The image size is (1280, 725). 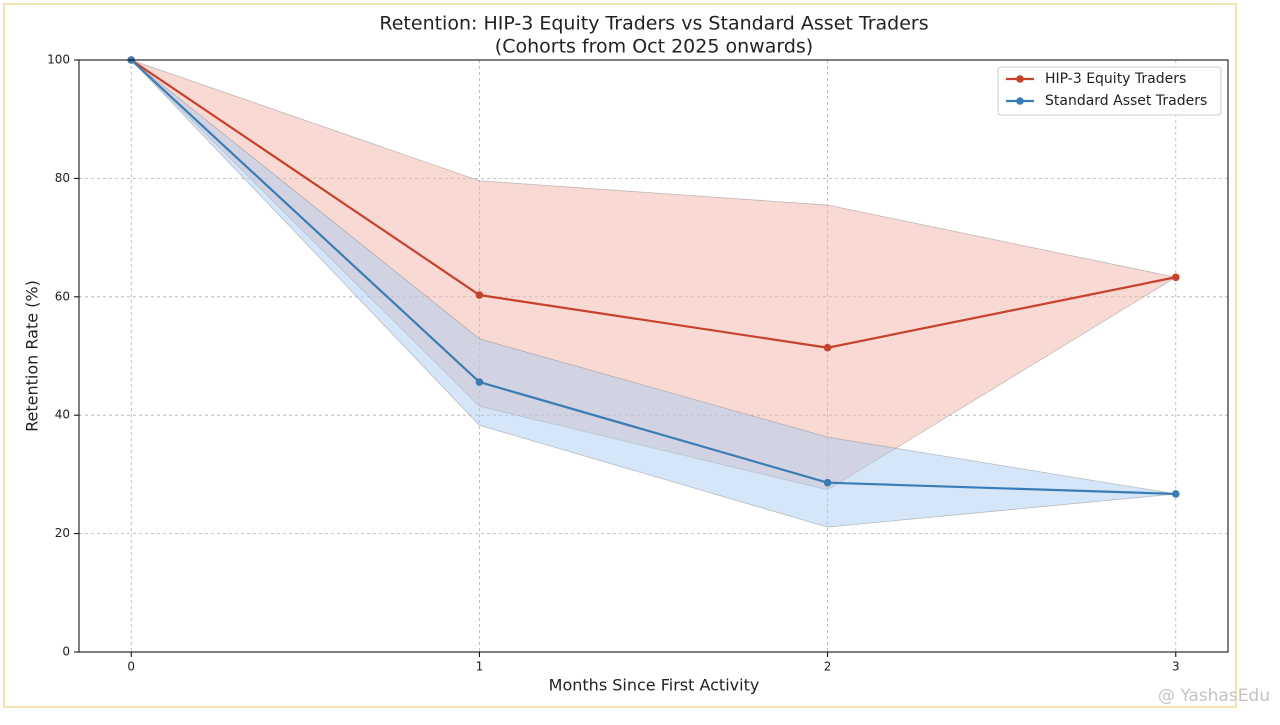 I want to click on y-tick-label: 80, so click(x=62, y=178).